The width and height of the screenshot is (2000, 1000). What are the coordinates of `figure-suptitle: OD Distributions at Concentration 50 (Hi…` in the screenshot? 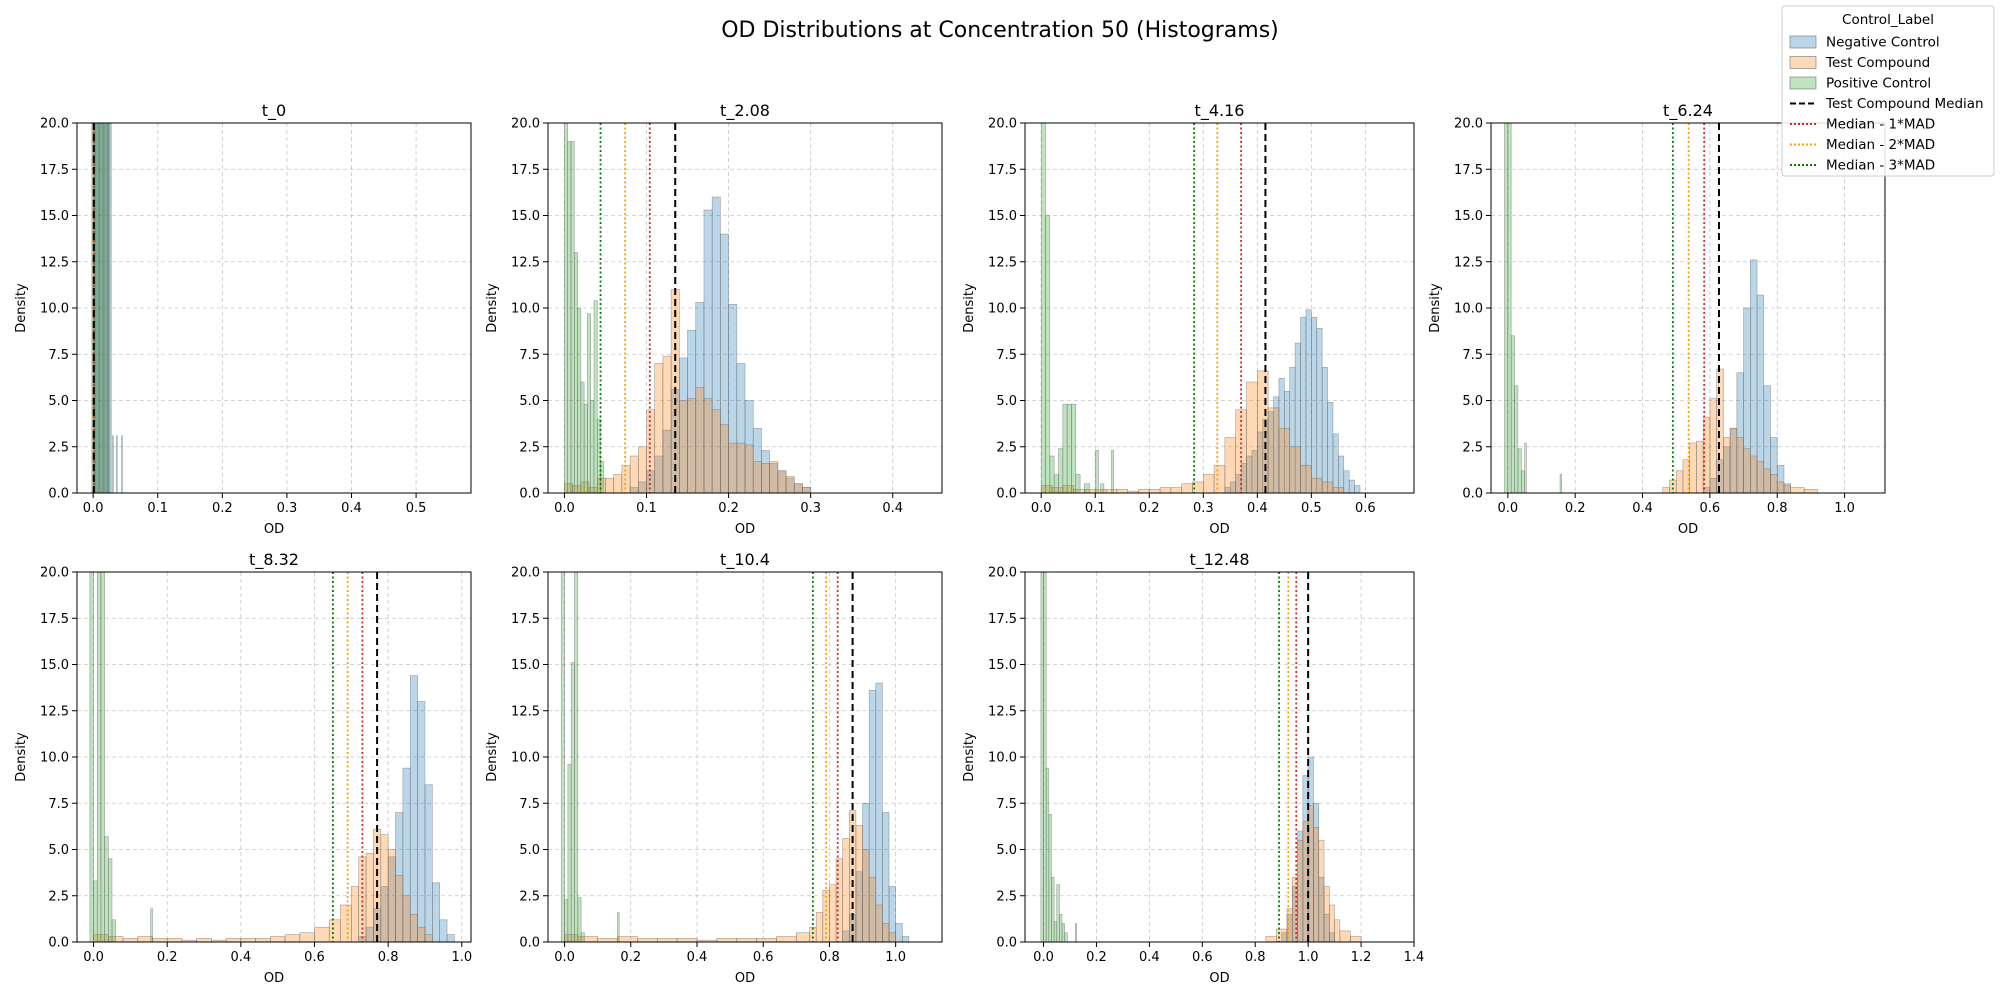 It's located at (1000, 30).